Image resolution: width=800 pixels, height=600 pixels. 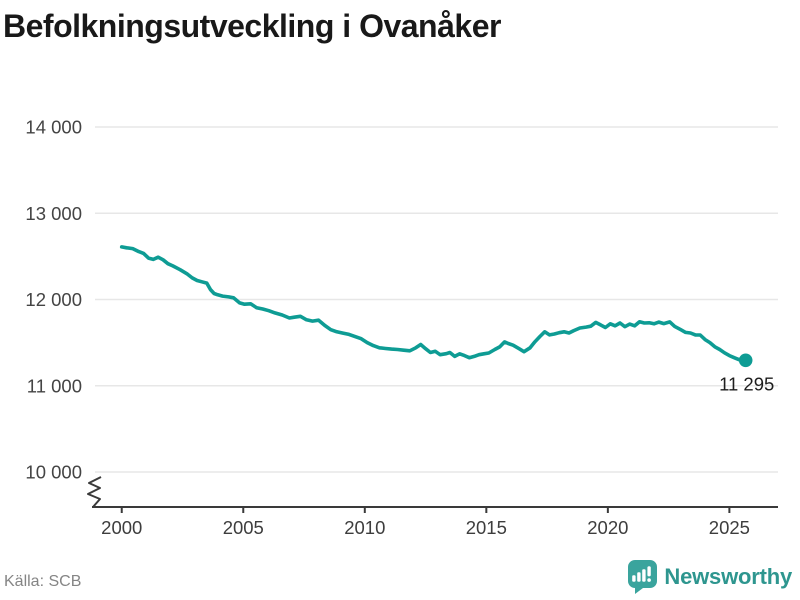 I want to click on y-axis-tick-label: 11 000, so click(x=54, y=385).